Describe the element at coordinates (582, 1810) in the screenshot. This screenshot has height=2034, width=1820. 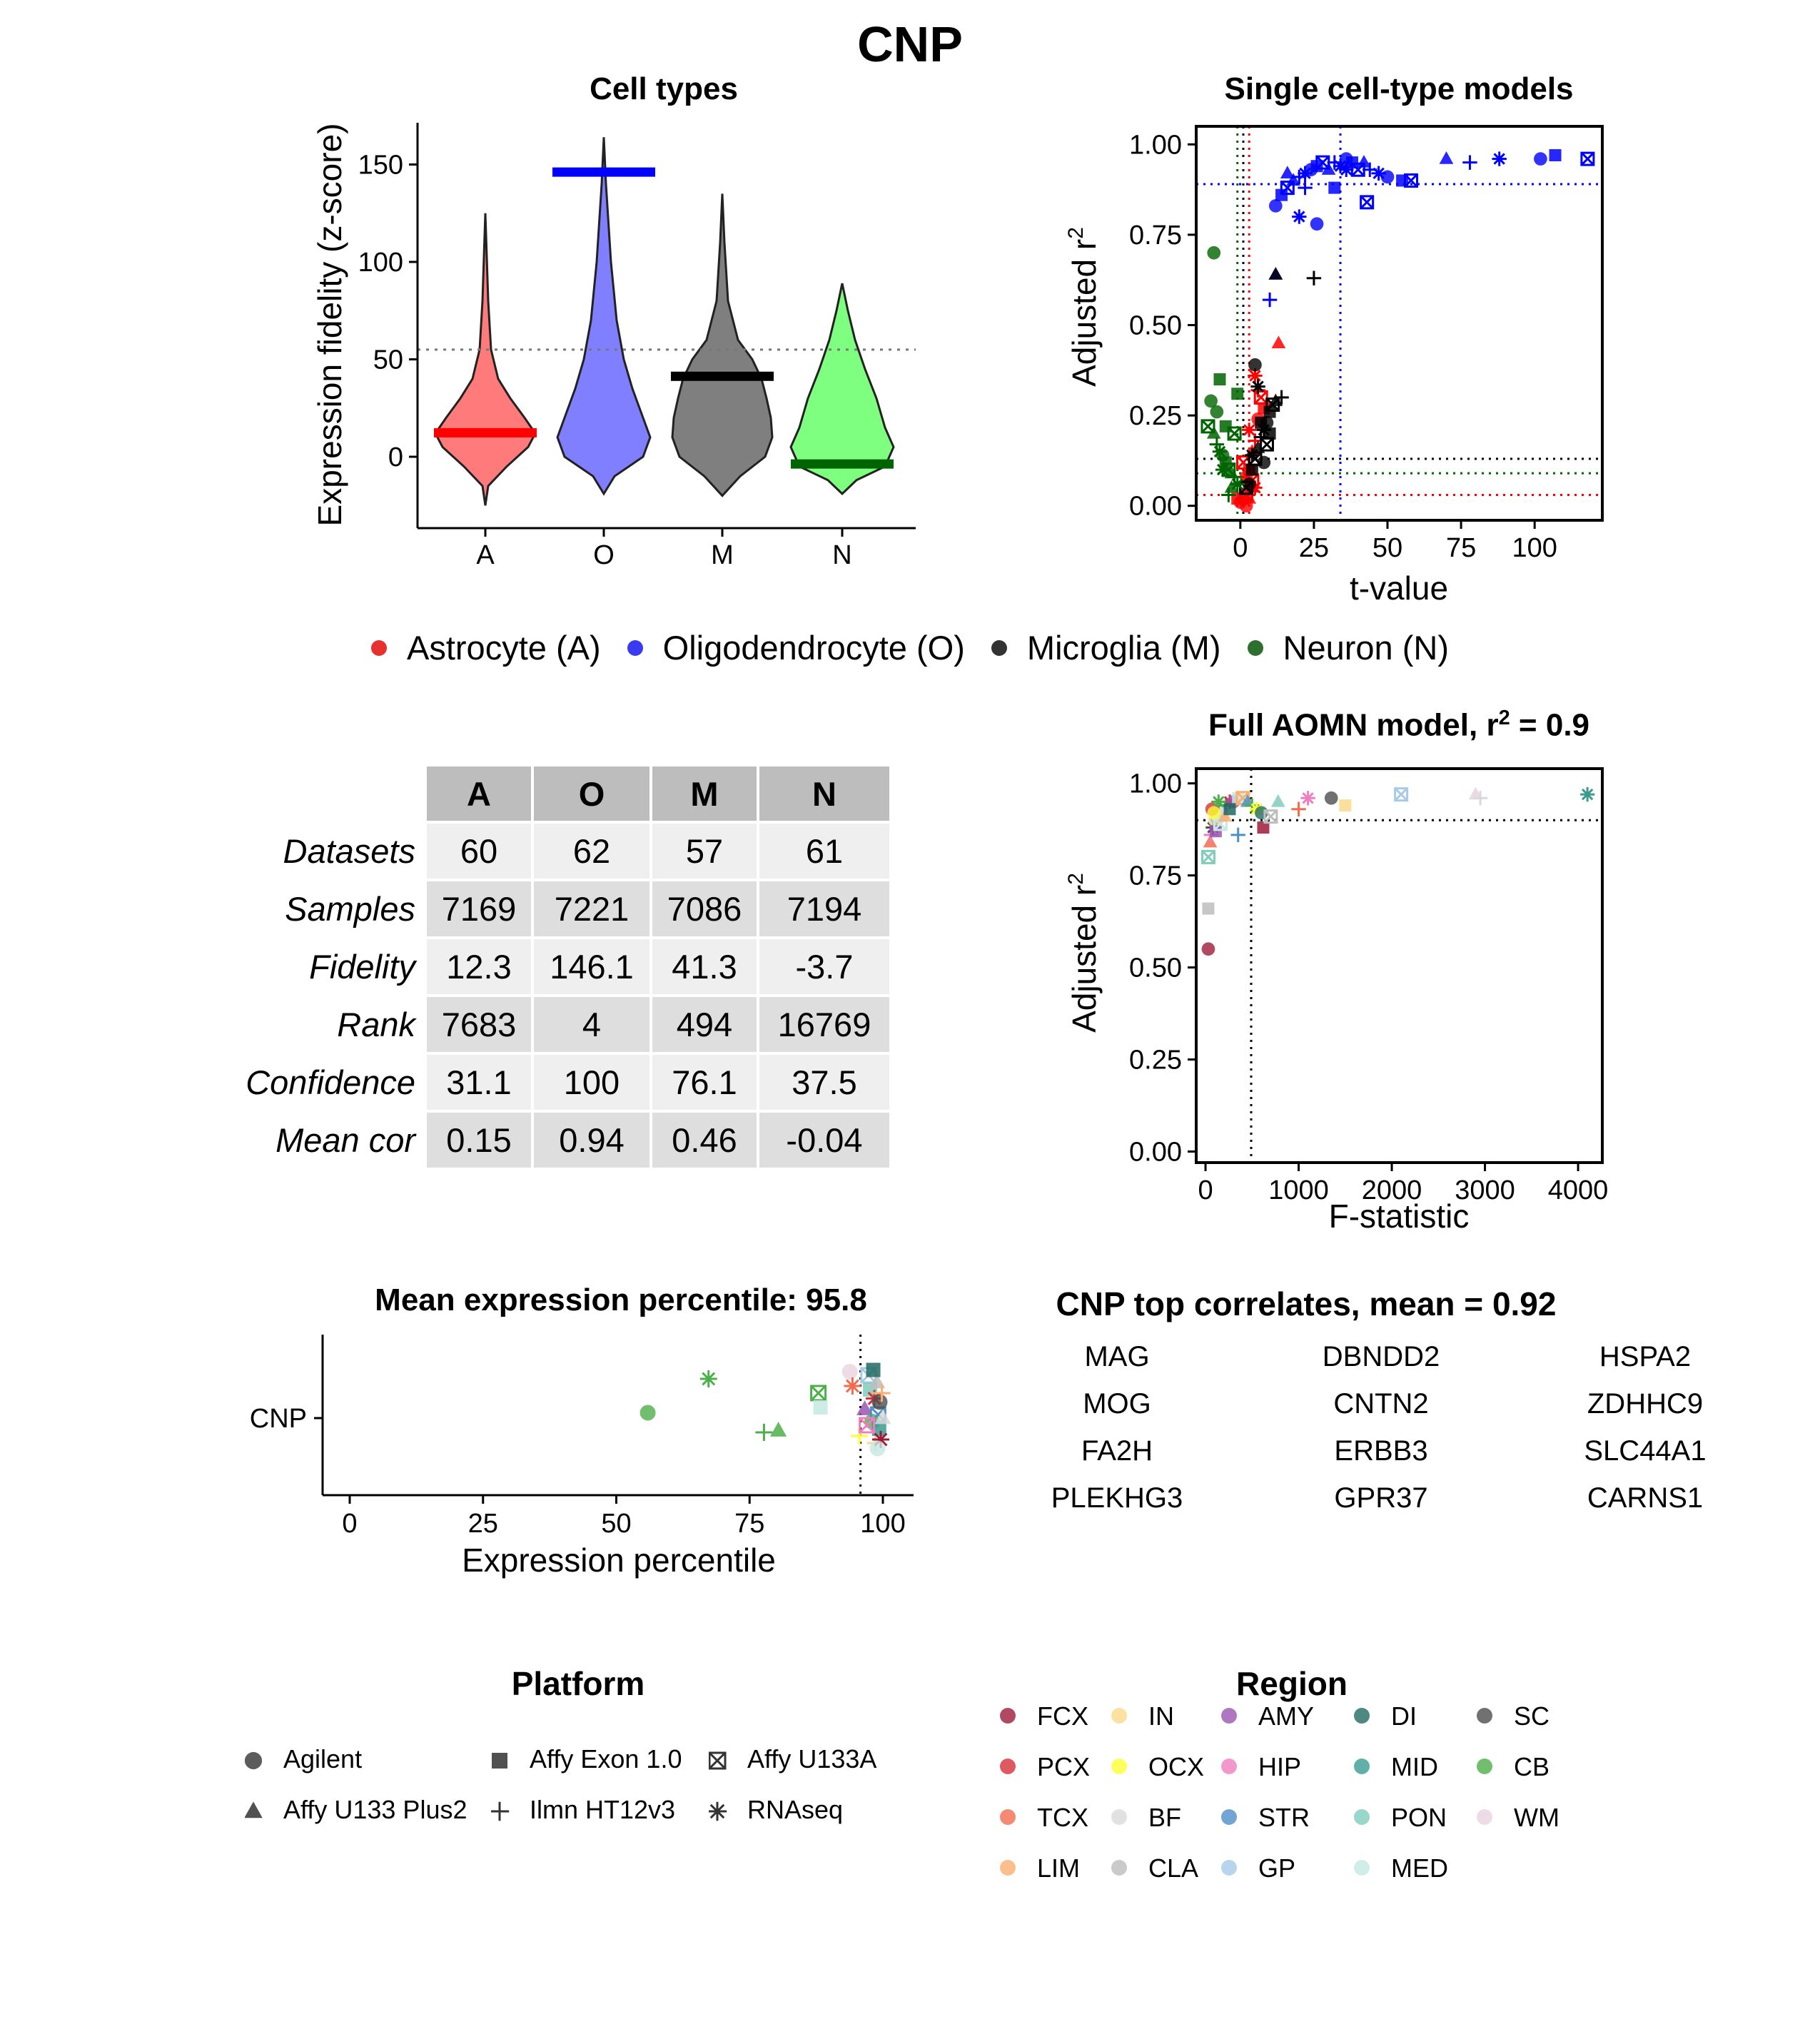
I see `platform-item: Ilmn HT12v3` at that location.